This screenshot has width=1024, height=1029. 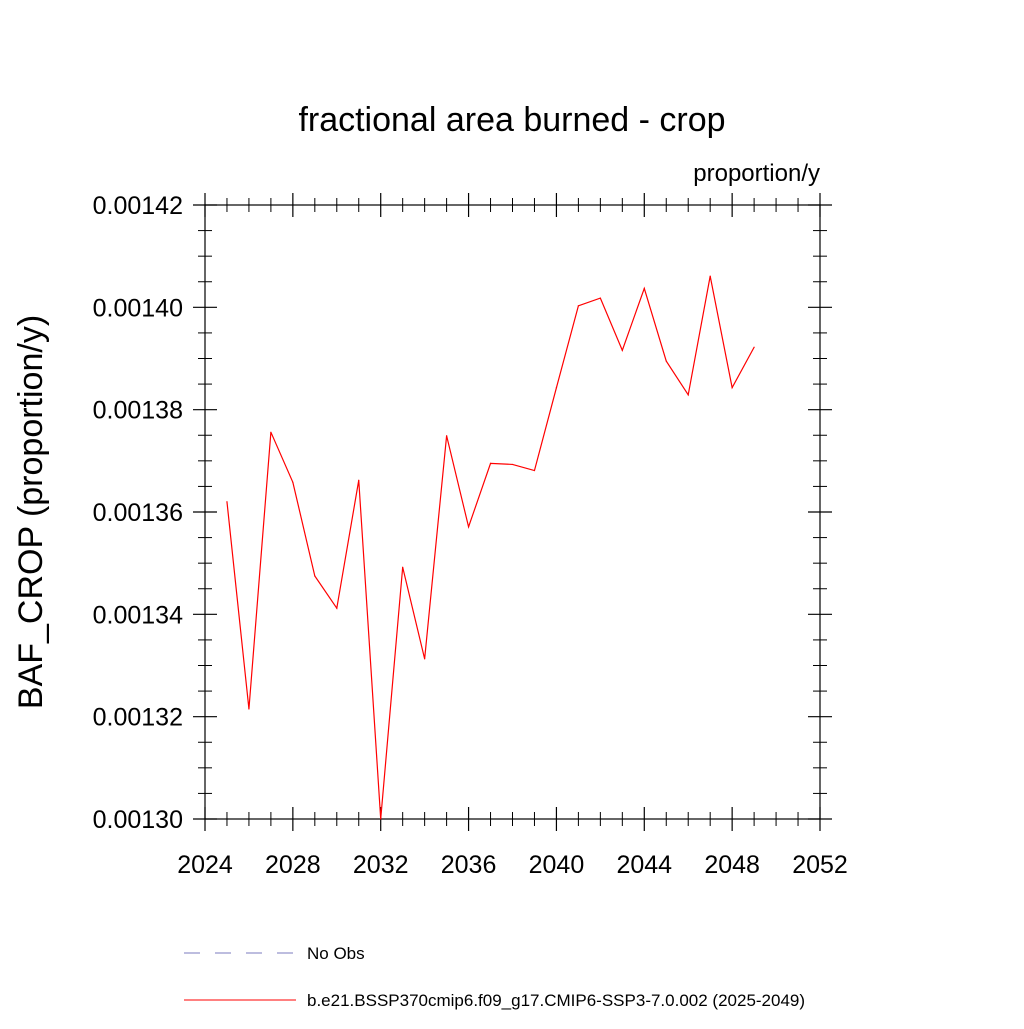 What do you see at coordinates (138, 615) in the screenshot?
I see `y-tick-label: 0.00134` at bounding box center [138, 615].